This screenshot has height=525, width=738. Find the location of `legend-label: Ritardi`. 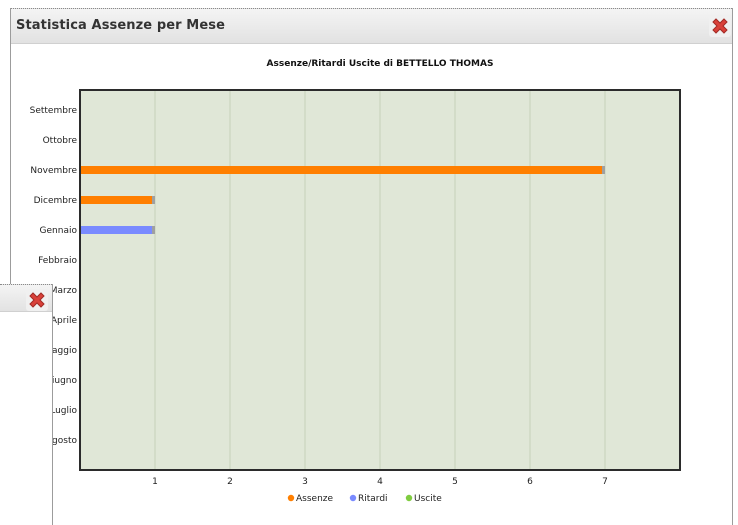

legend-label: Ritardi is located at coordinates (373, 499).